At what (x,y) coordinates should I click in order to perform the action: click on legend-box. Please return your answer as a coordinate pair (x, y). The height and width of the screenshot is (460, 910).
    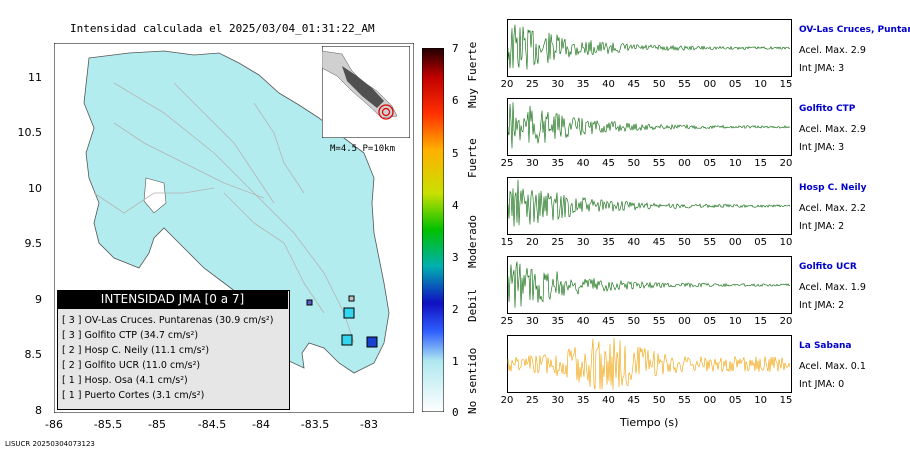
    Looking at the image, I should click on (173, 350).